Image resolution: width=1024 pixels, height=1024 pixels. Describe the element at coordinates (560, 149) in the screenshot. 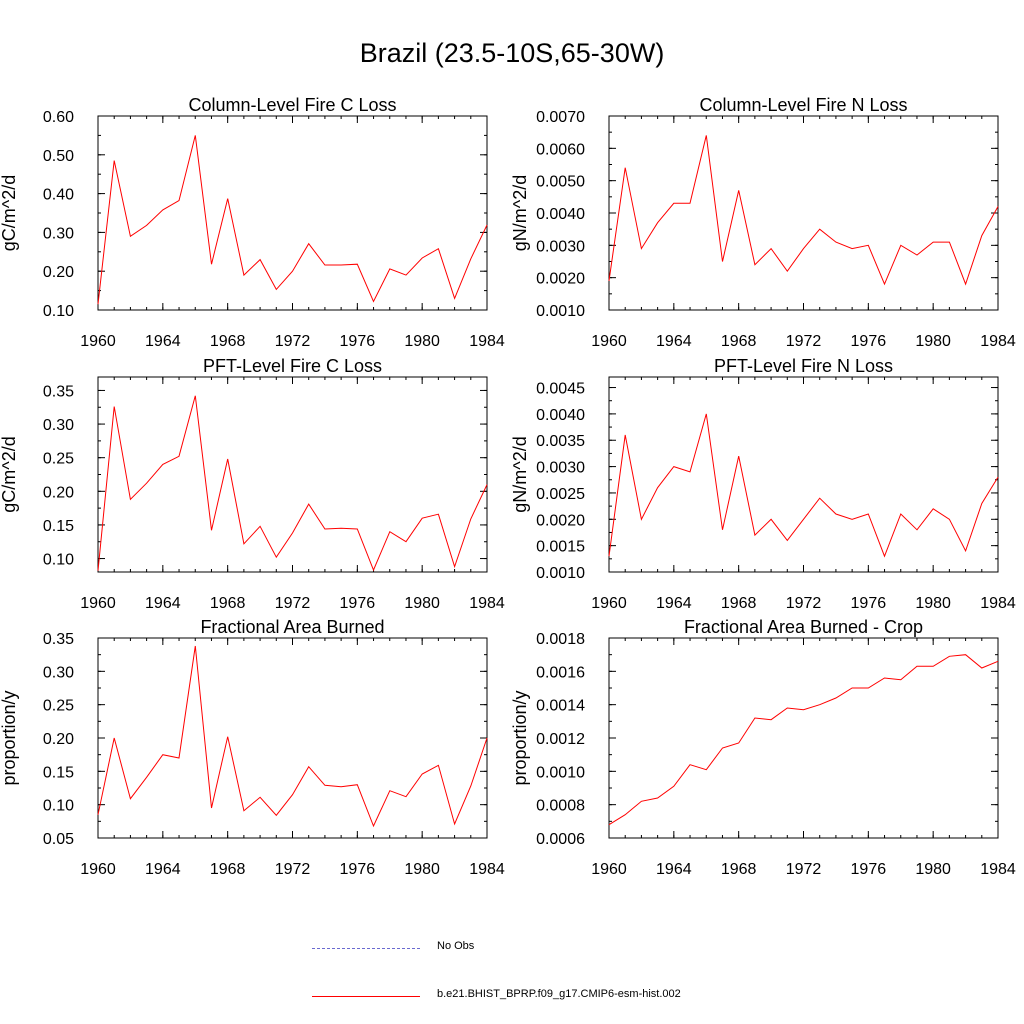

I see `y-tick-label: 0.0060` at that location.